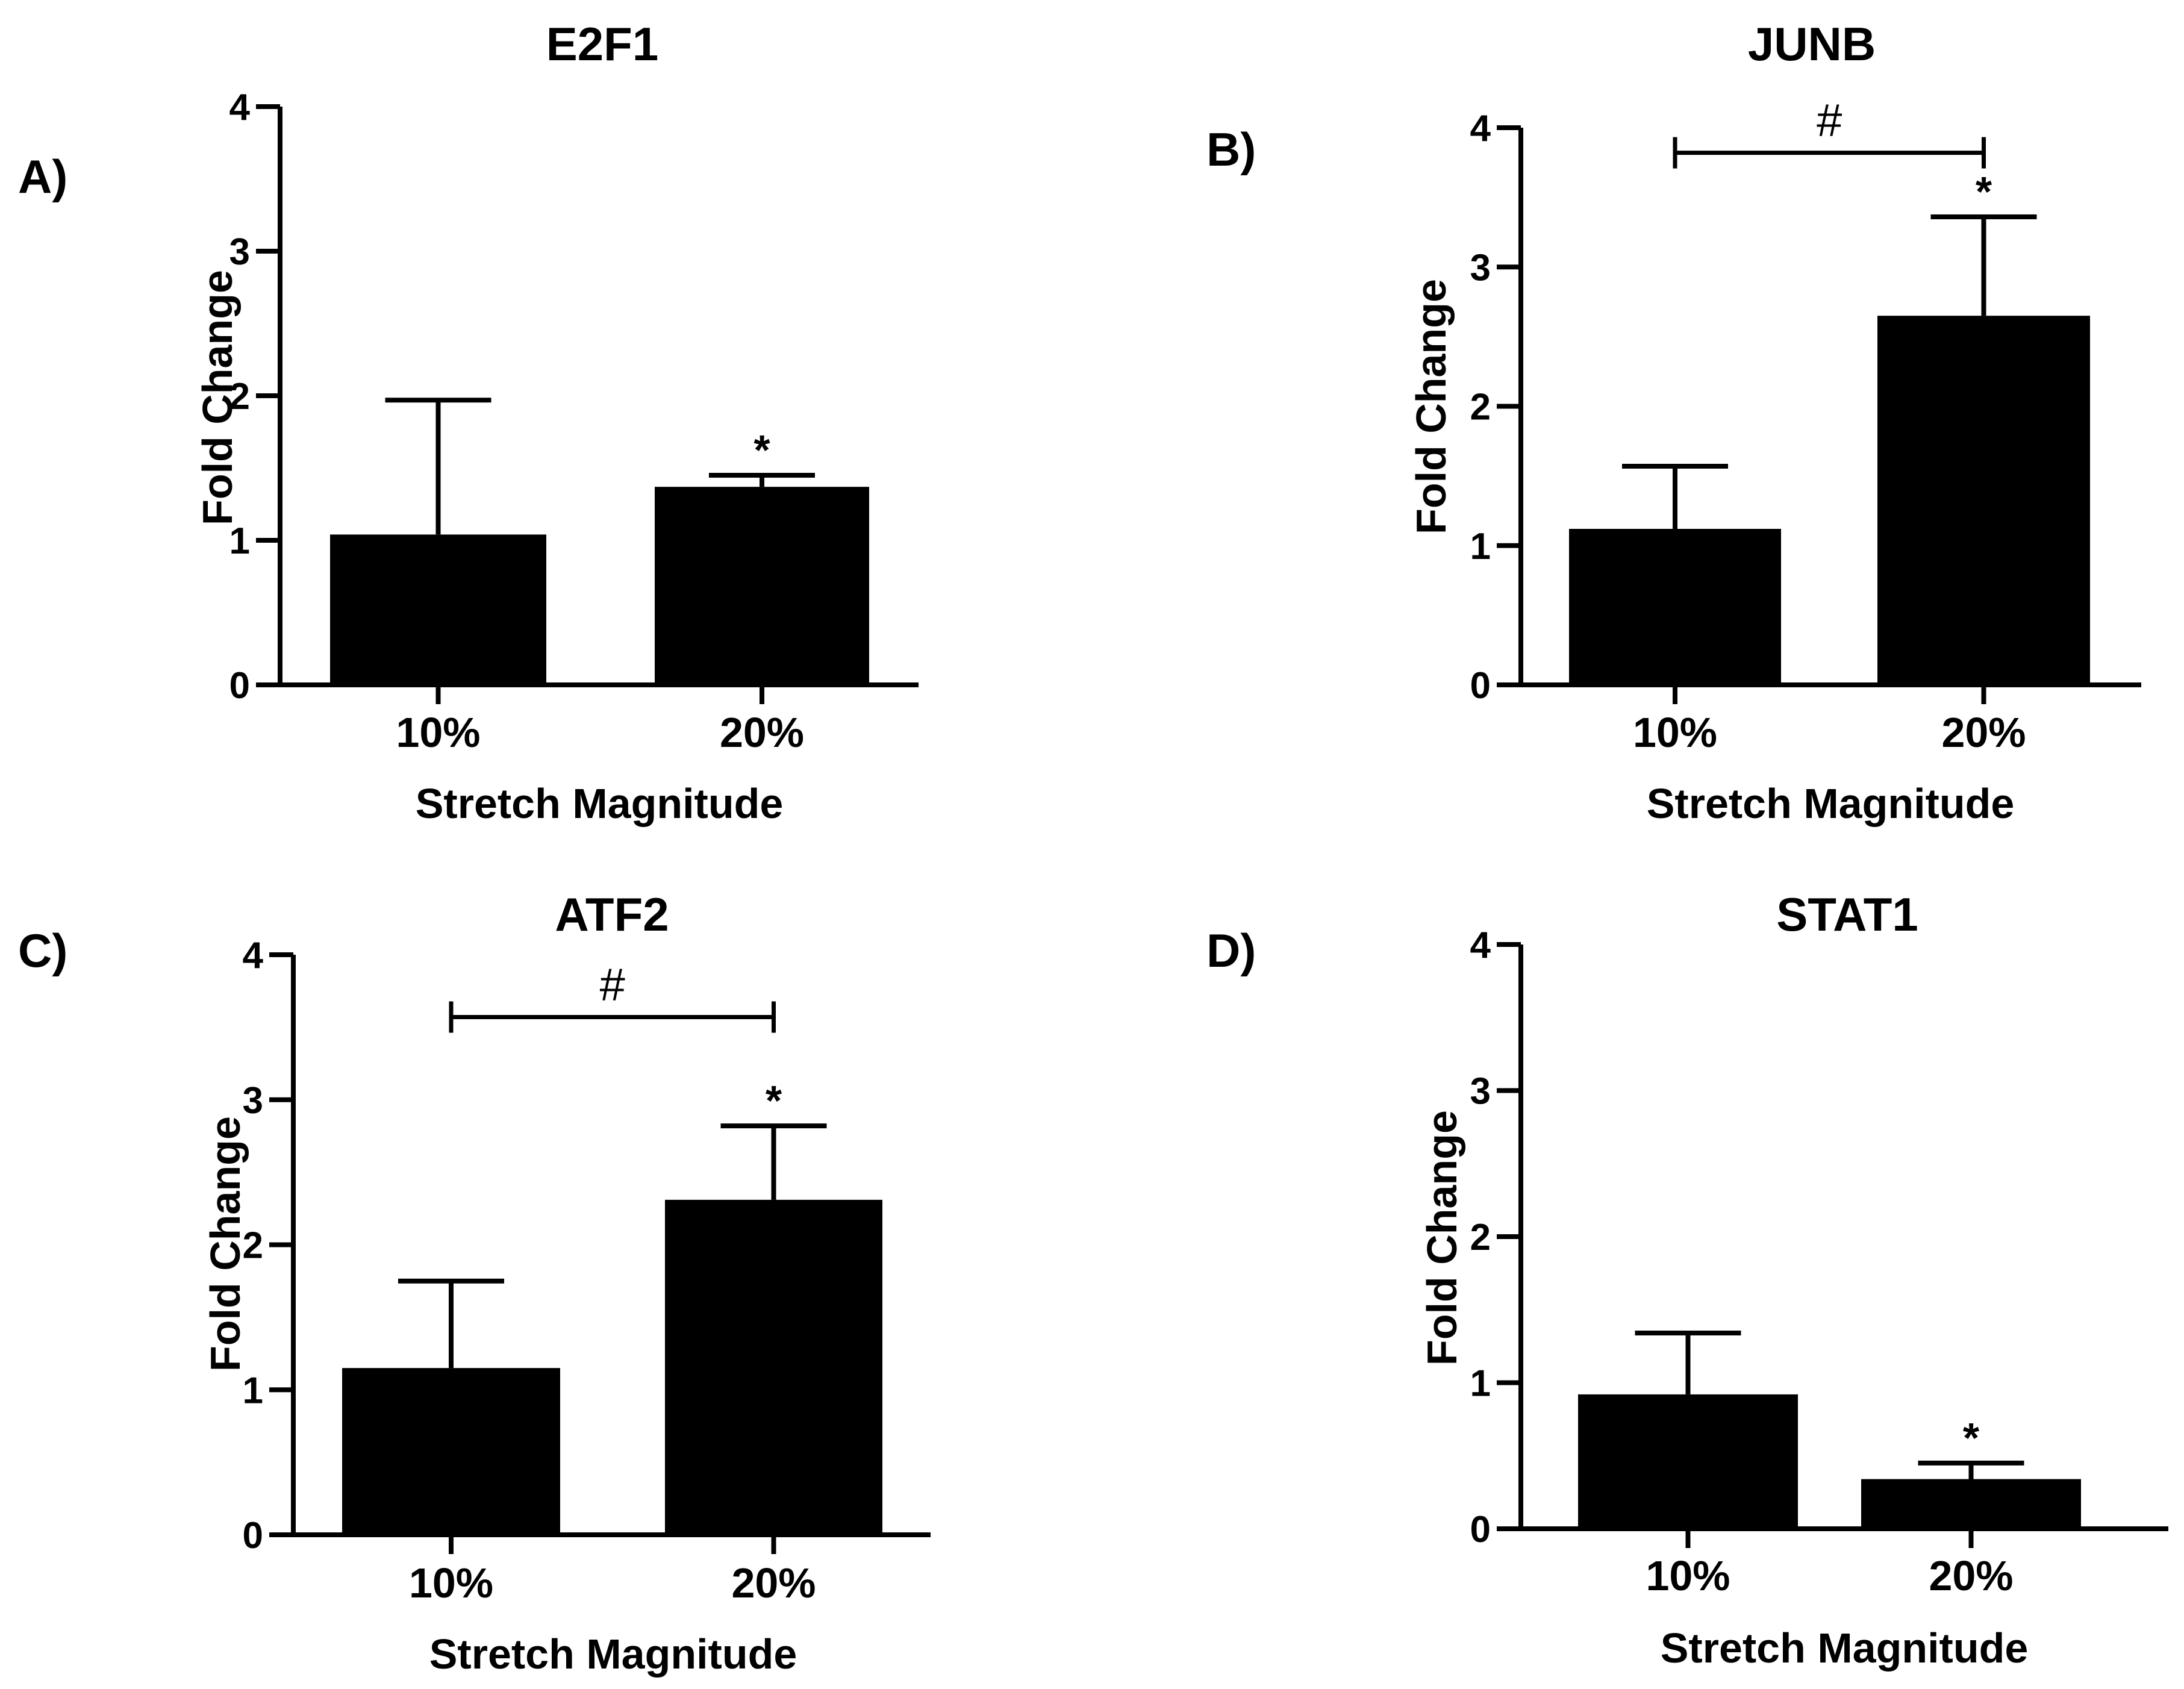  Describe the element at coordinates (43, 950) in the screenshot. I see `panel-letter: C)` at that location.